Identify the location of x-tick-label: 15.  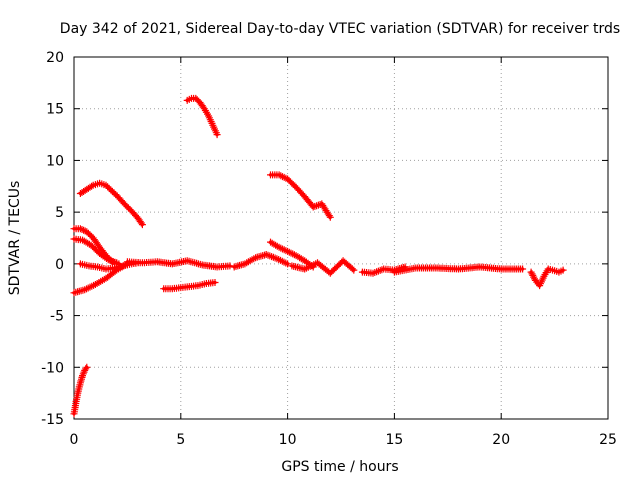
(394, 440).